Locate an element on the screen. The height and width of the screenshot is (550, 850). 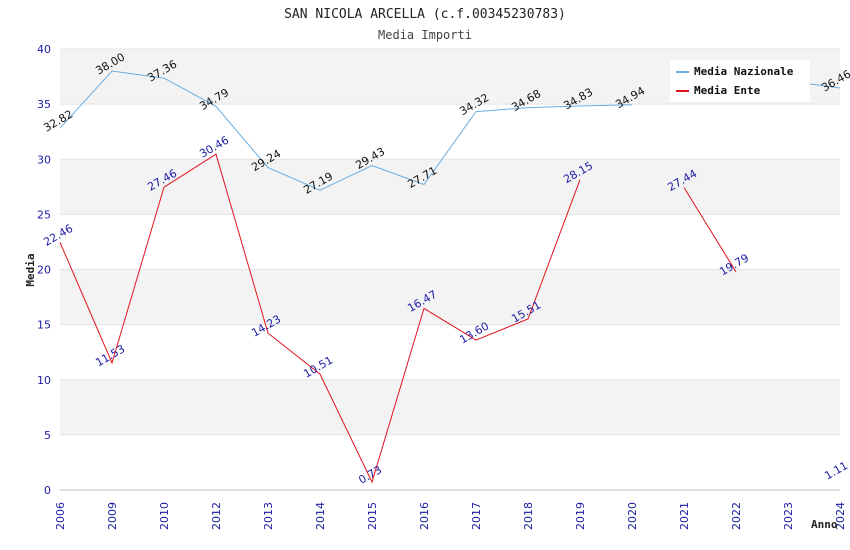
legend-label-nazionale: Media Nazionale is located at coordinates (744, 71).